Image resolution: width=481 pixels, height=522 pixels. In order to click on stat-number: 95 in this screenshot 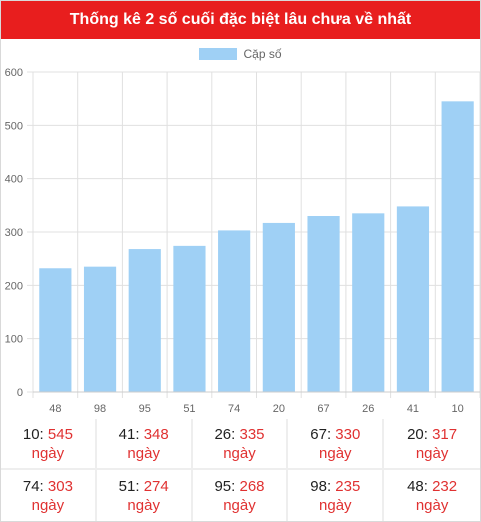, I will do `click(223, 486)`.